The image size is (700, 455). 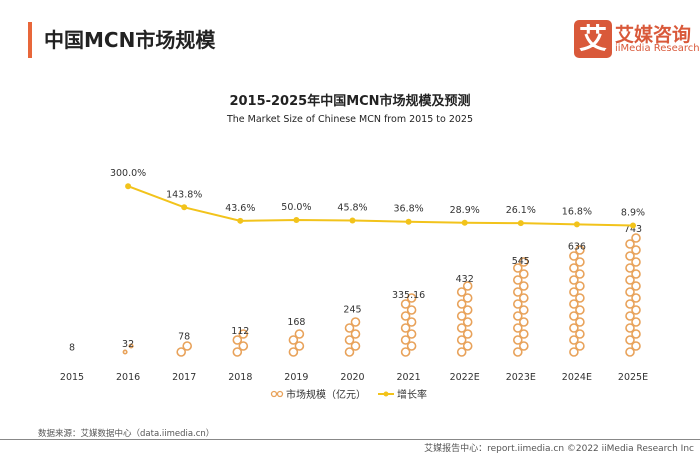 What do you see at coordinates (240, 208) in the screenshot?
I see `growth-label: 43.6%` at bounding box center [240, 208].